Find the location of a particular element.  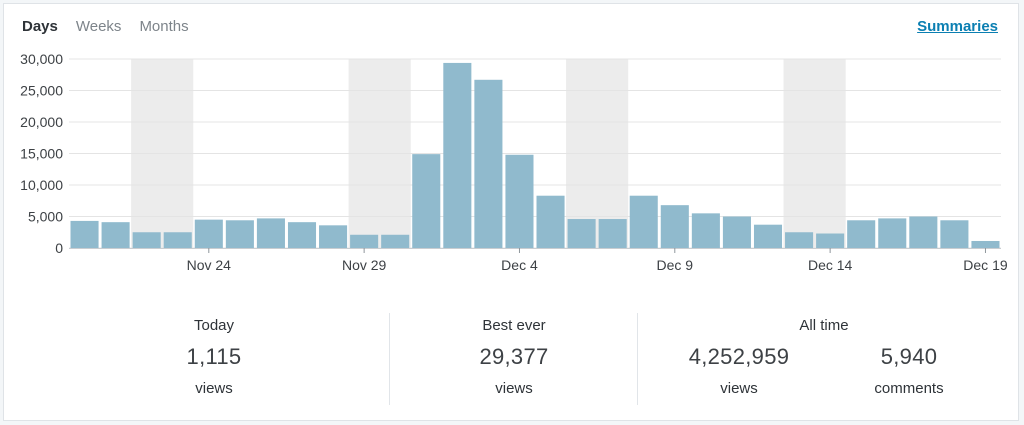

tab-months: Months is located at coordinates (164, 26).